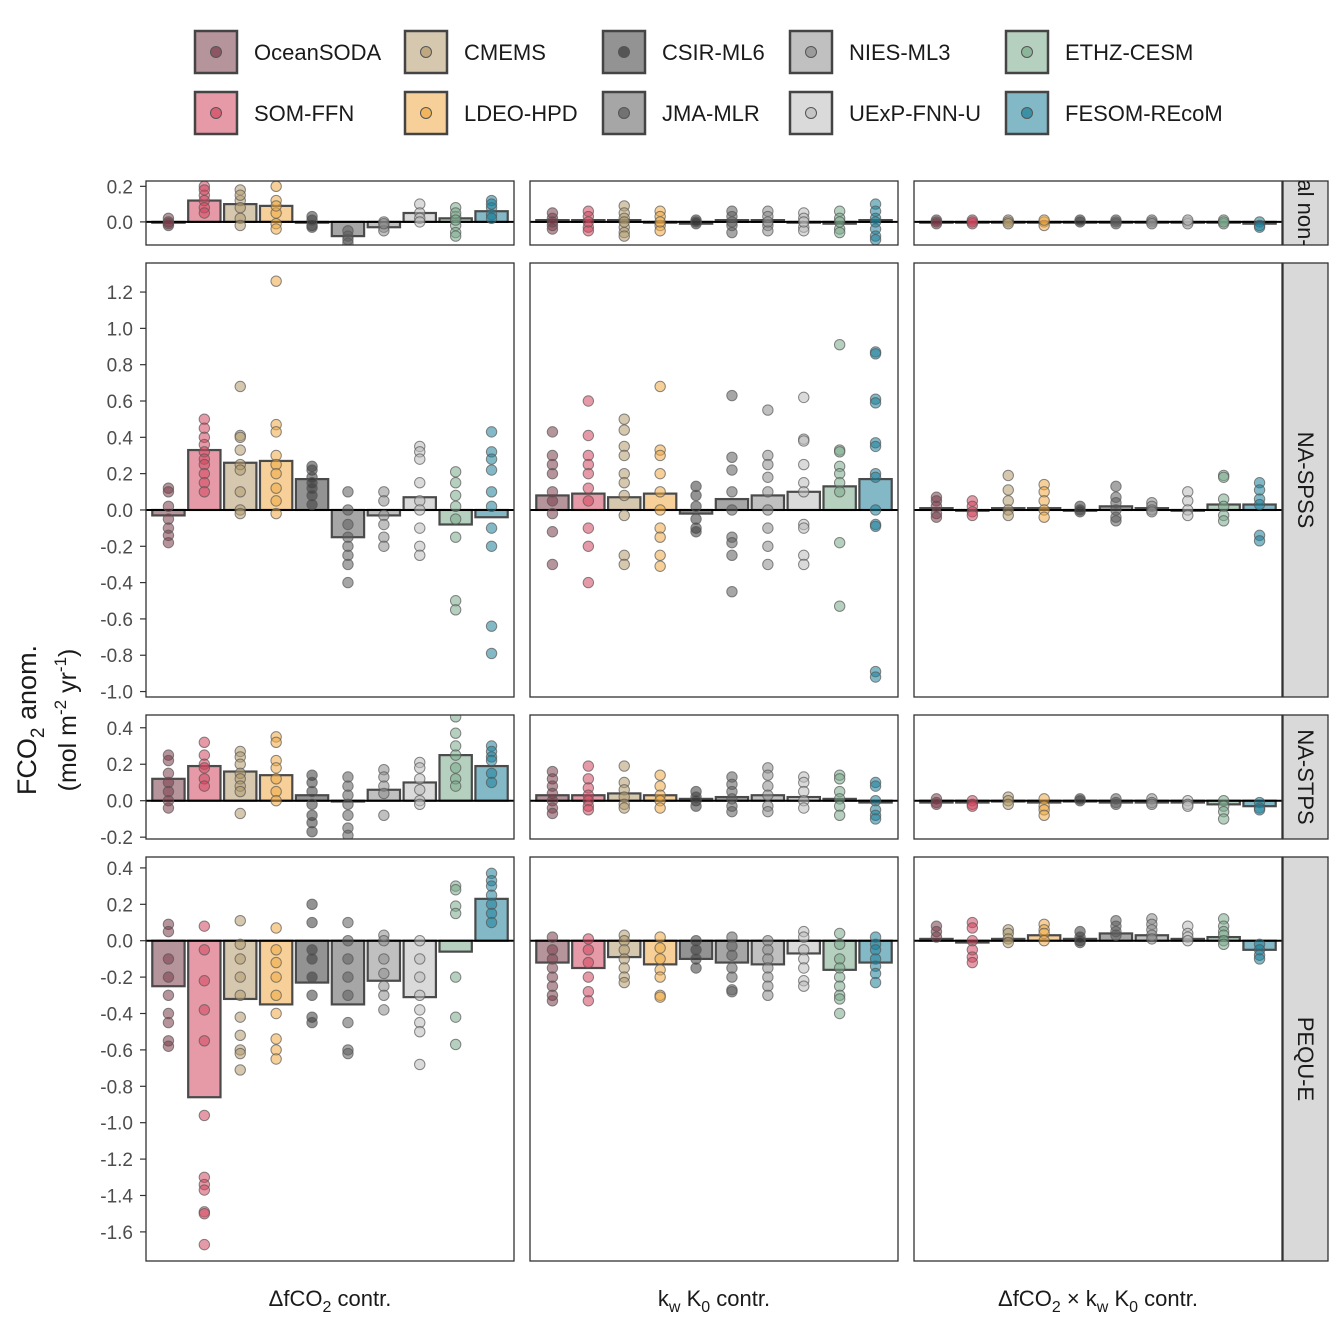 This screenshot has height=1344, width=1344. I want to click on legend-label: OceanSODA, so click(317, 52).